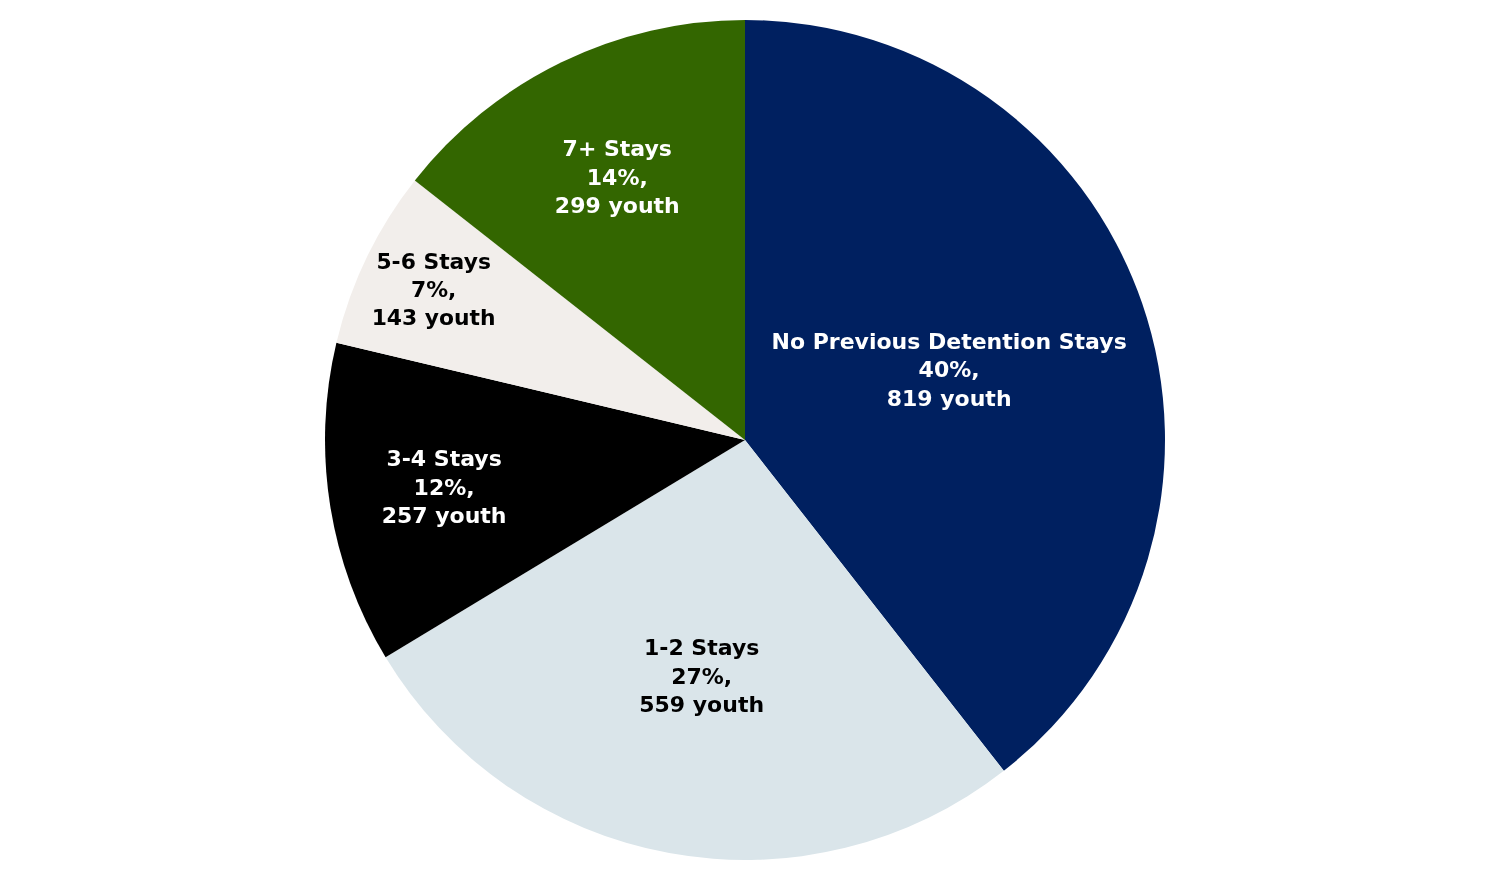  I want to click on slice-label: No Previous Detention Stays, so click(949, 341).